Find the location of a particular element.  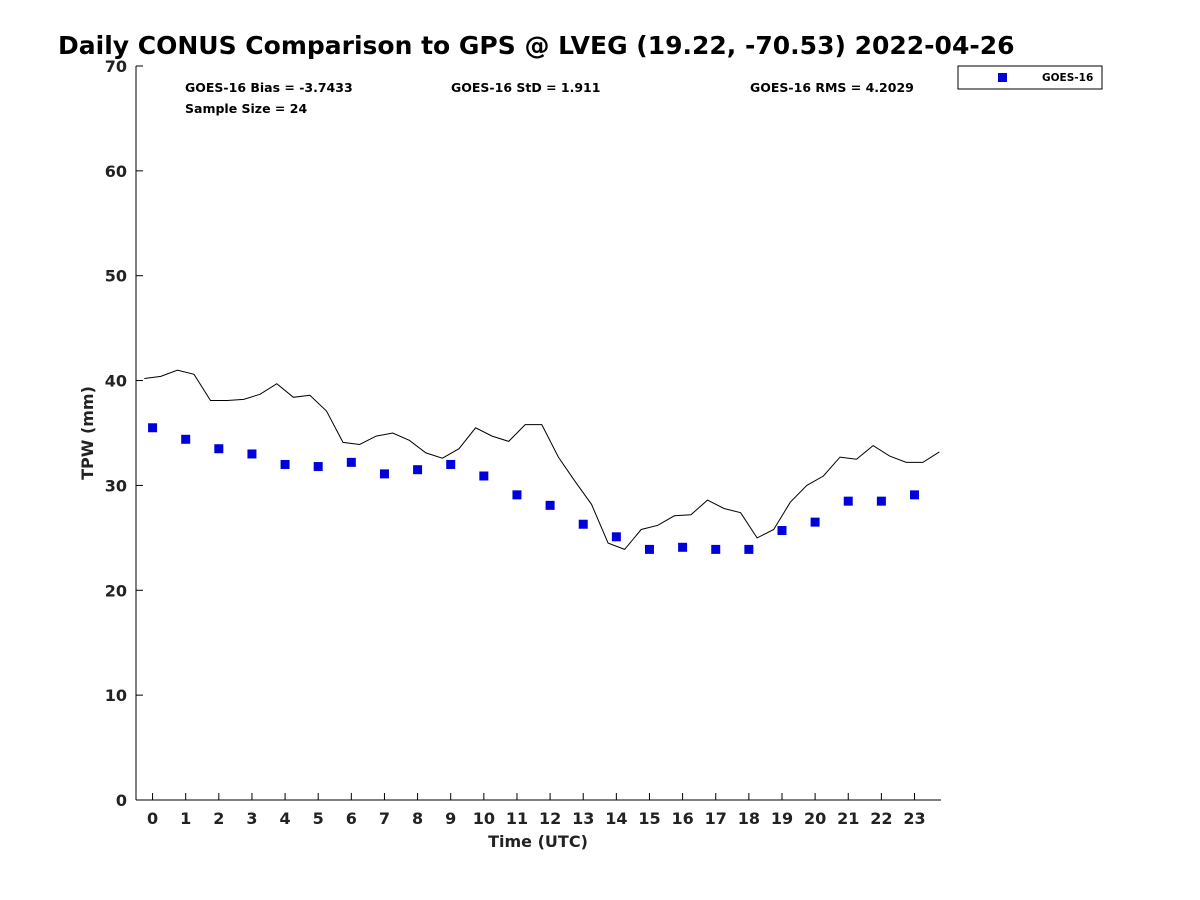

x-tick-label: 8 is located at coordinates (417, 818).